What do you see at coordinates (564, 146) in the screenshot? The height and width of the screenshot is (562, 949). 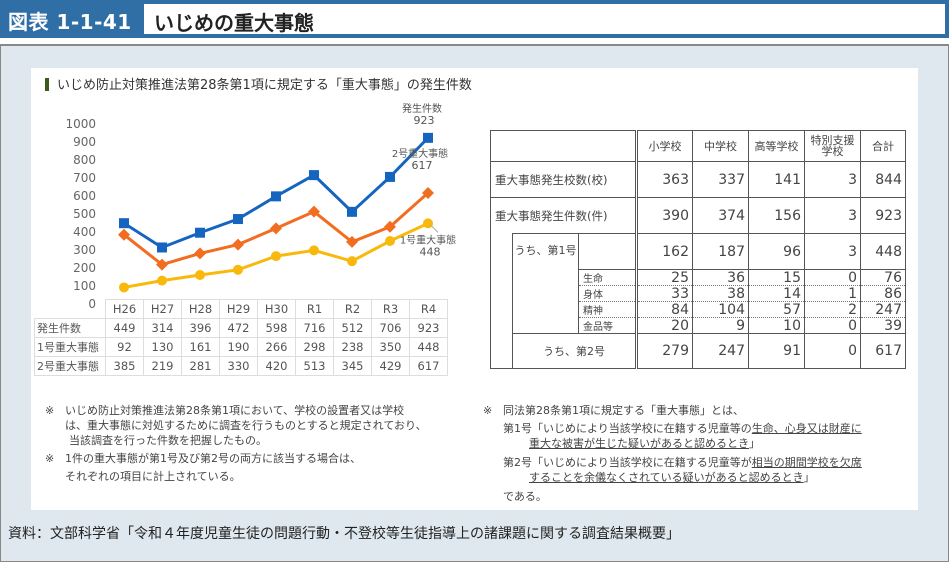 I see `summary-corner` at bounding box center [564, 146].